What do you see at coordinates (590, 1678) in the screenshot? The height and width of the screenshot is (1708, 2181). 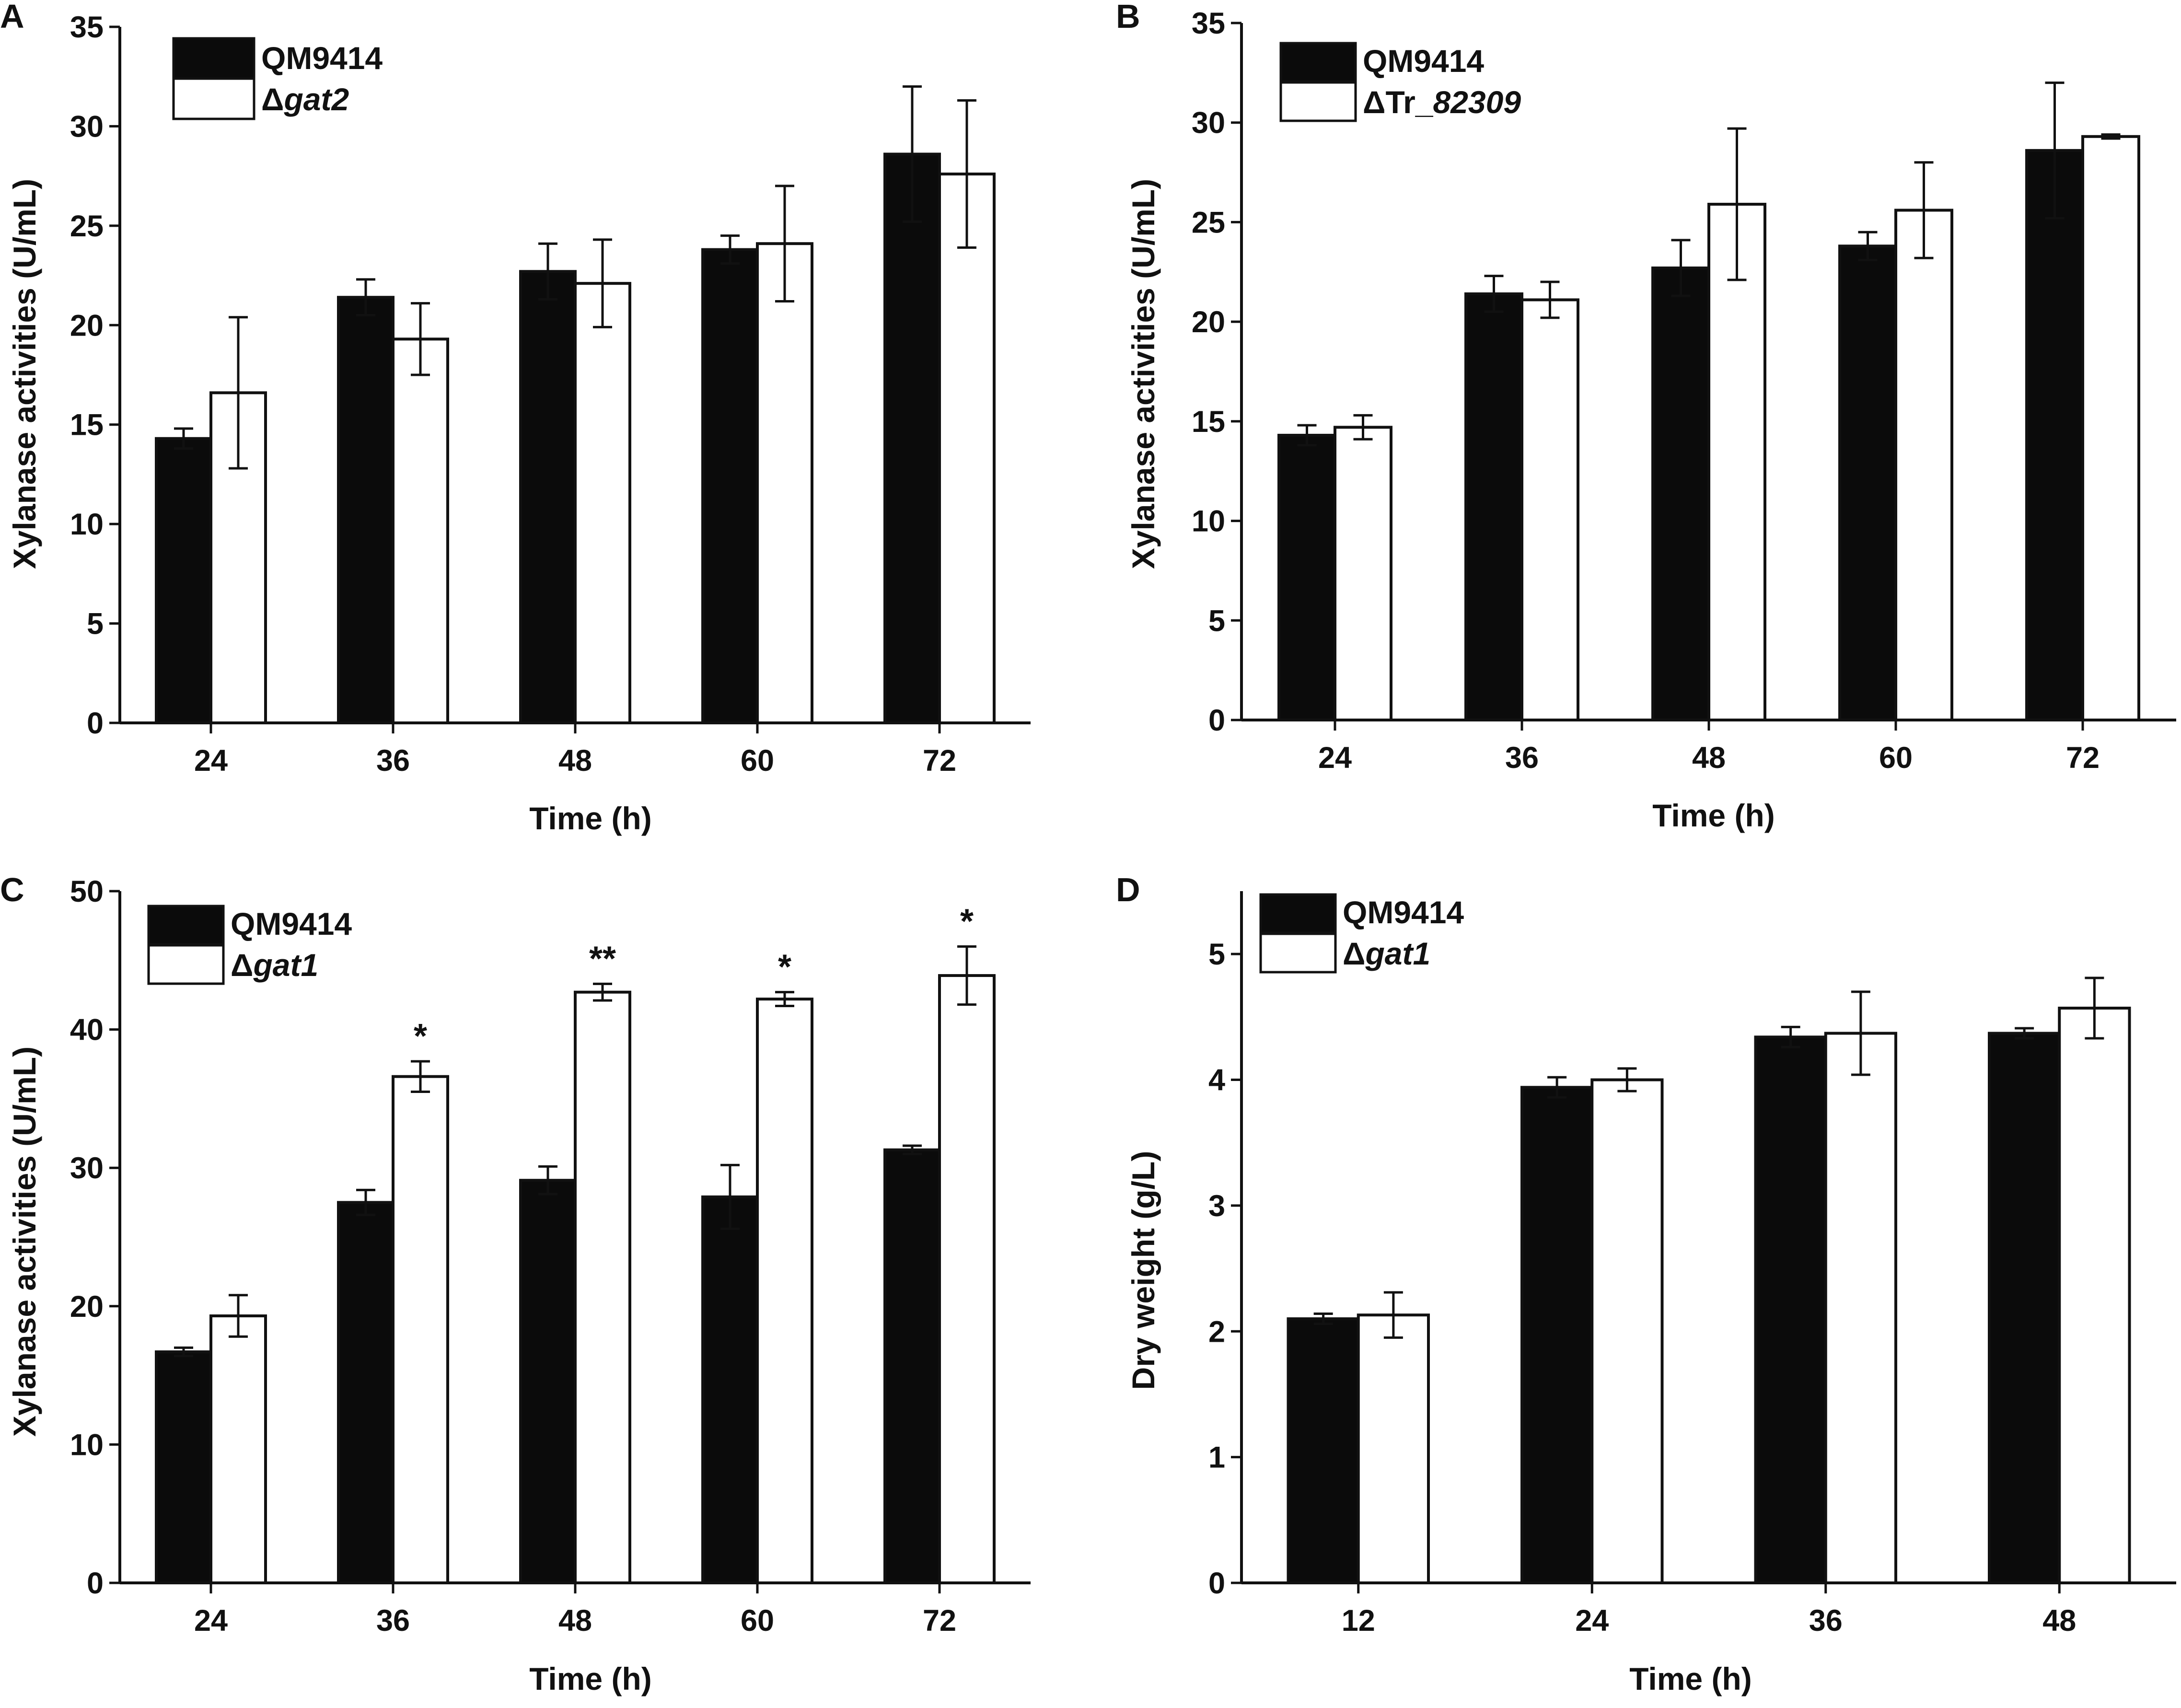 I see `panel-c-xlabel: Time (h)` at bounding box center [590, 1678].